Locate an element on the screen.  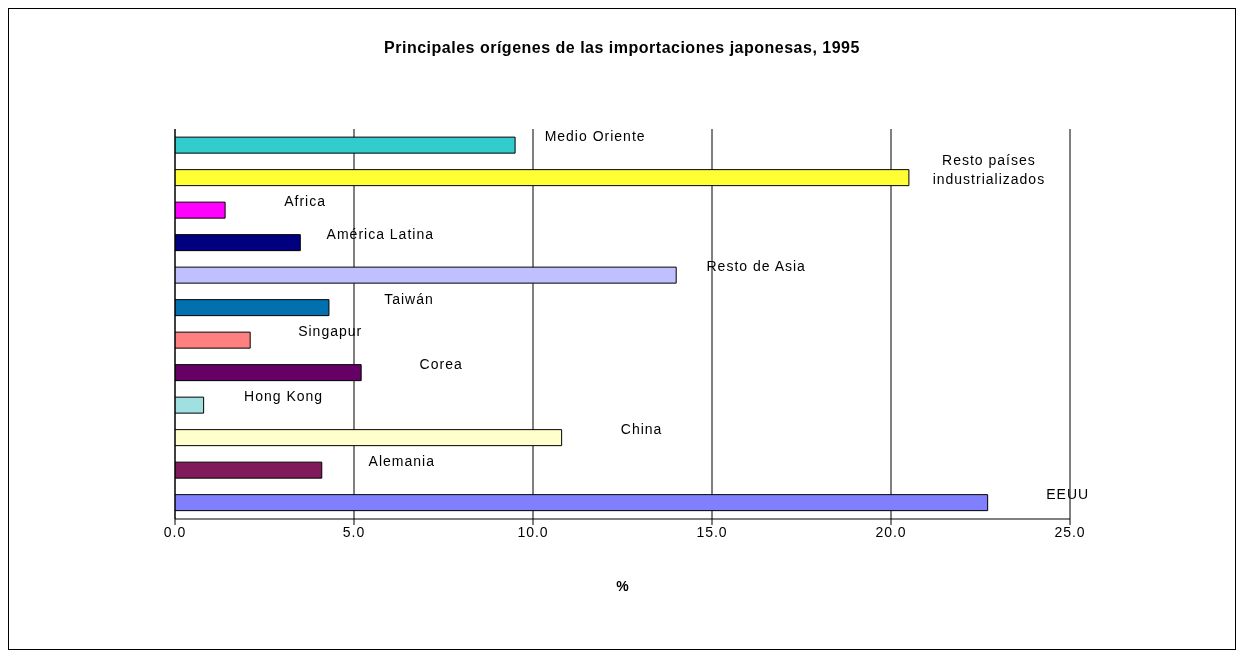
y-tick-label: Taiwán is located at coordinates (409, 298).